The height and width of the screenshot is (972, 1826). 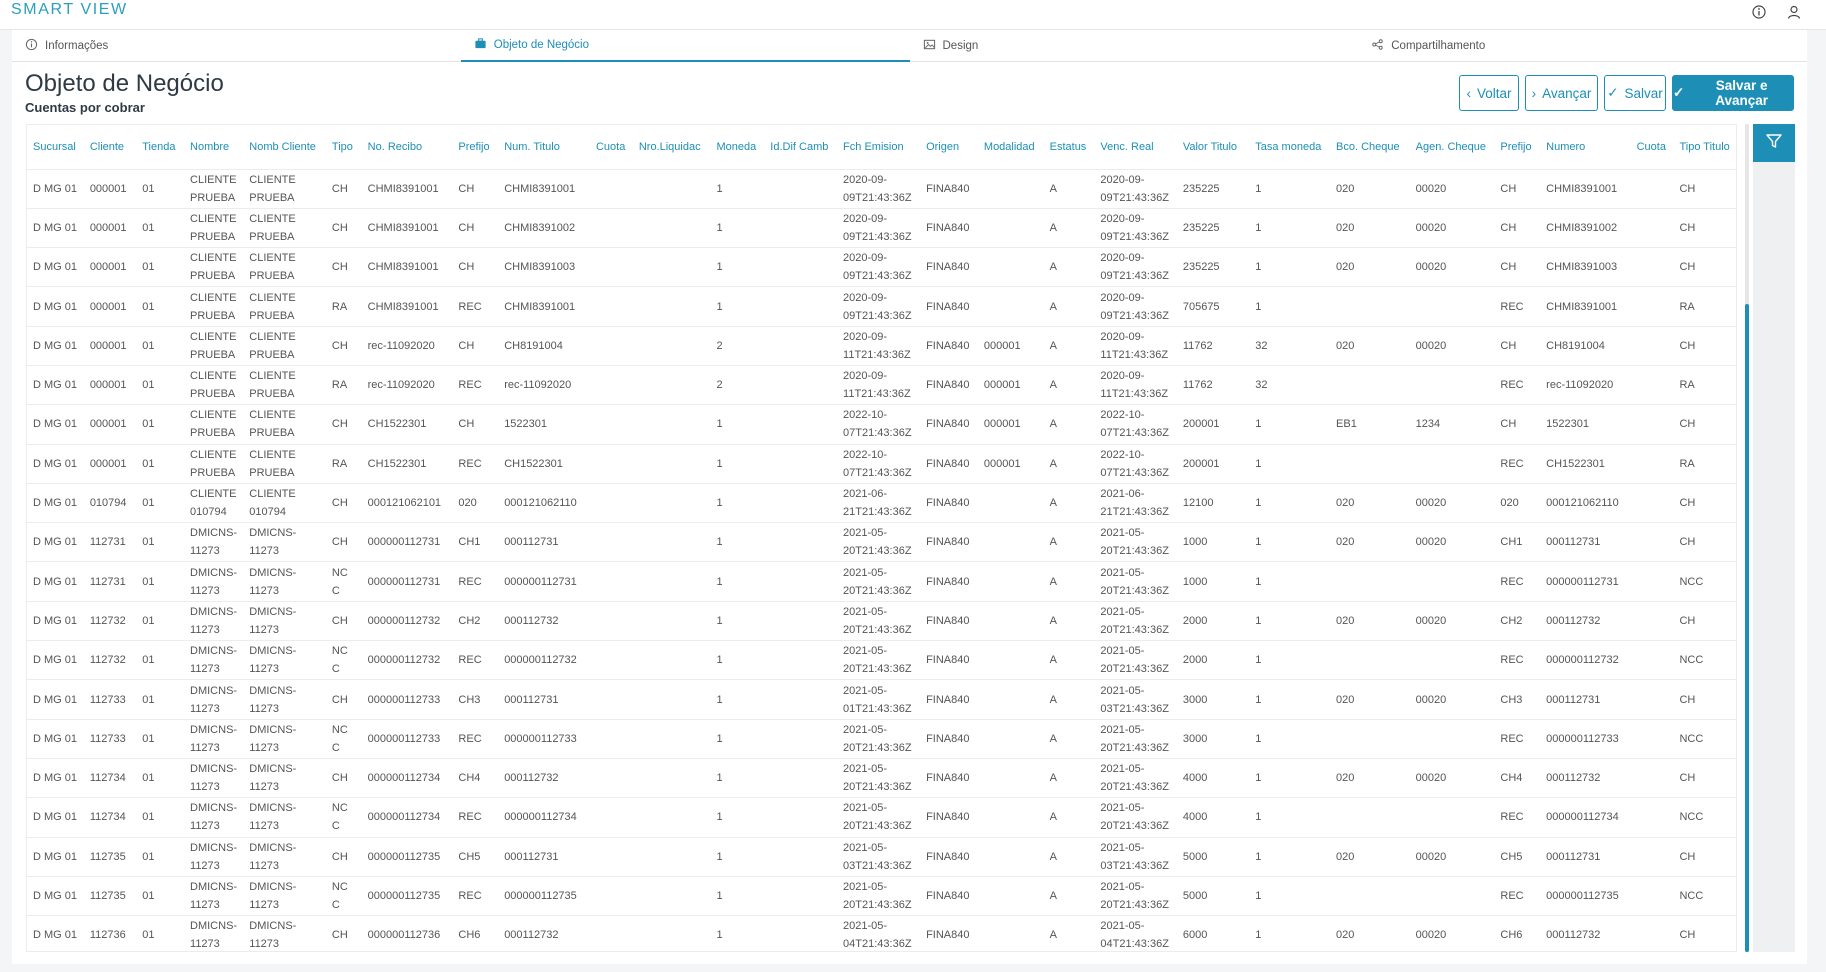 I want to click on table-cell: 2022-10-07T21:43:36Z, so click(x=879, y=464).